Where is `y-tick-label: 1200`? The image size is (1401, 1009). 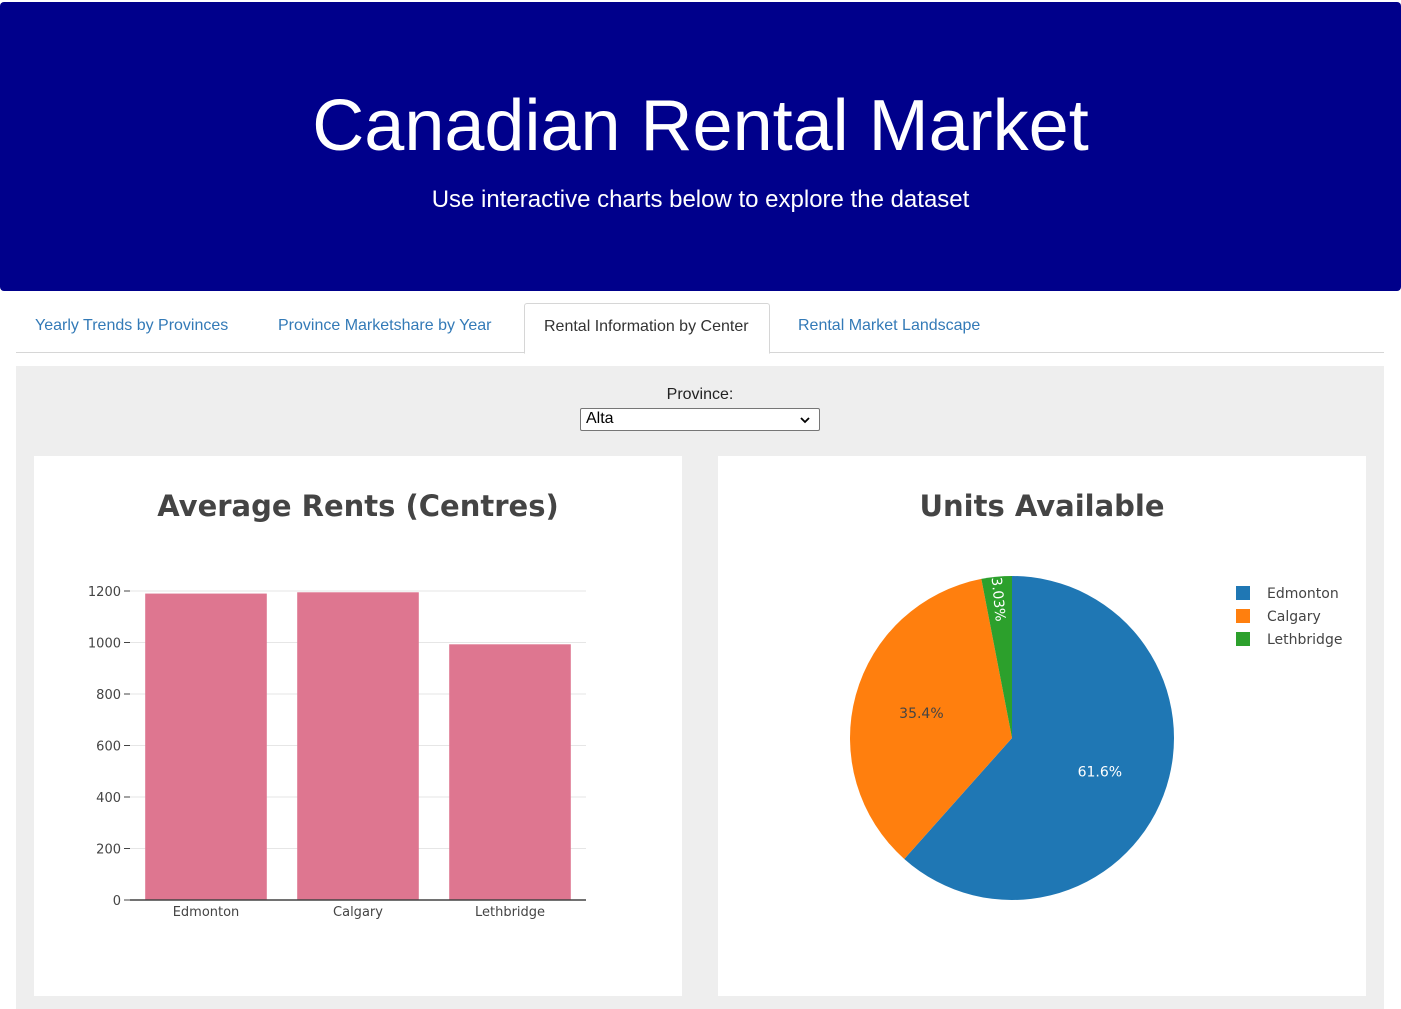
y-tick-label: 1200 is located at coordinates (104, 592).